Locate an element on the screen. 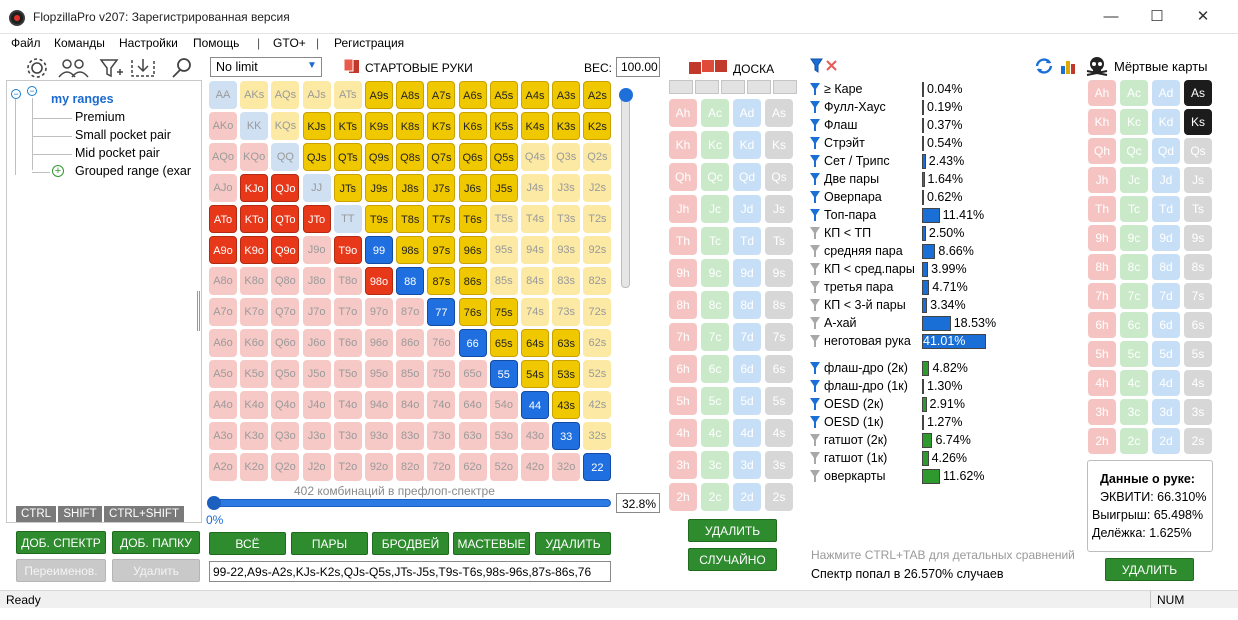 This screenshot has width=1238, height=620. stats-chart-icon is located at coordinates (1068, 67).